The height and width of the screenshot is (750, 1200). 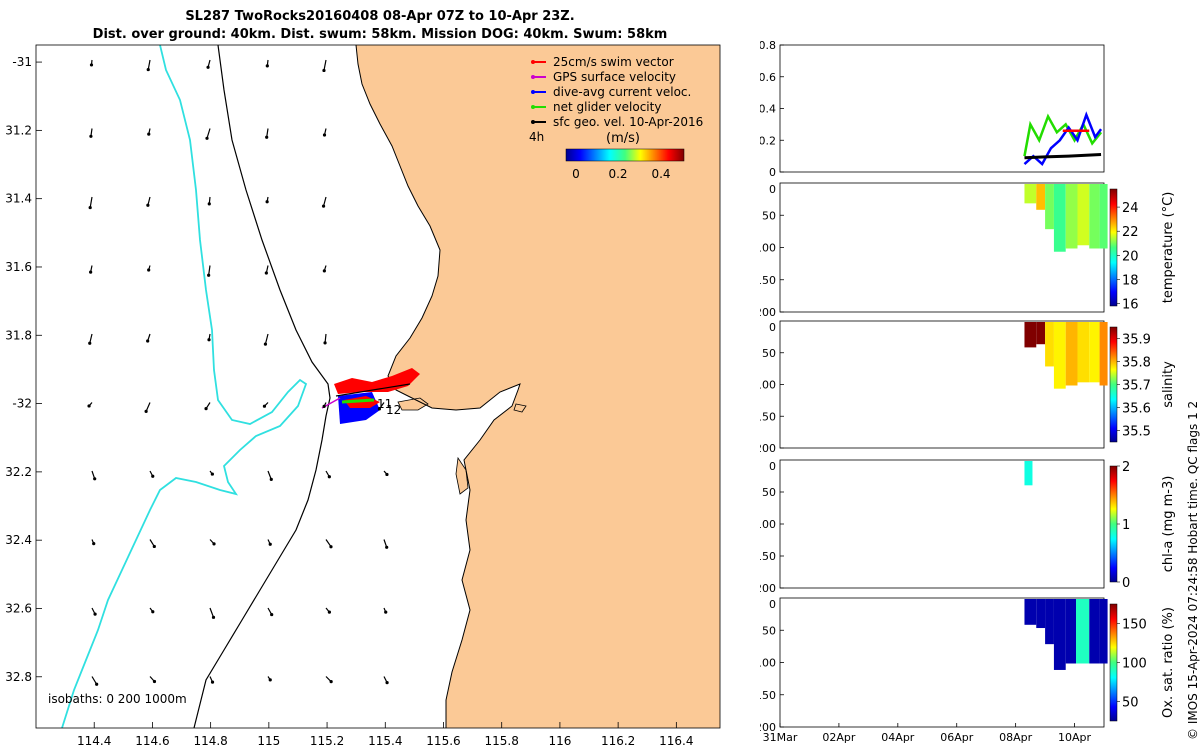 I want to click on colorbar-tick-label: 100, so click(x=1134, y=664).